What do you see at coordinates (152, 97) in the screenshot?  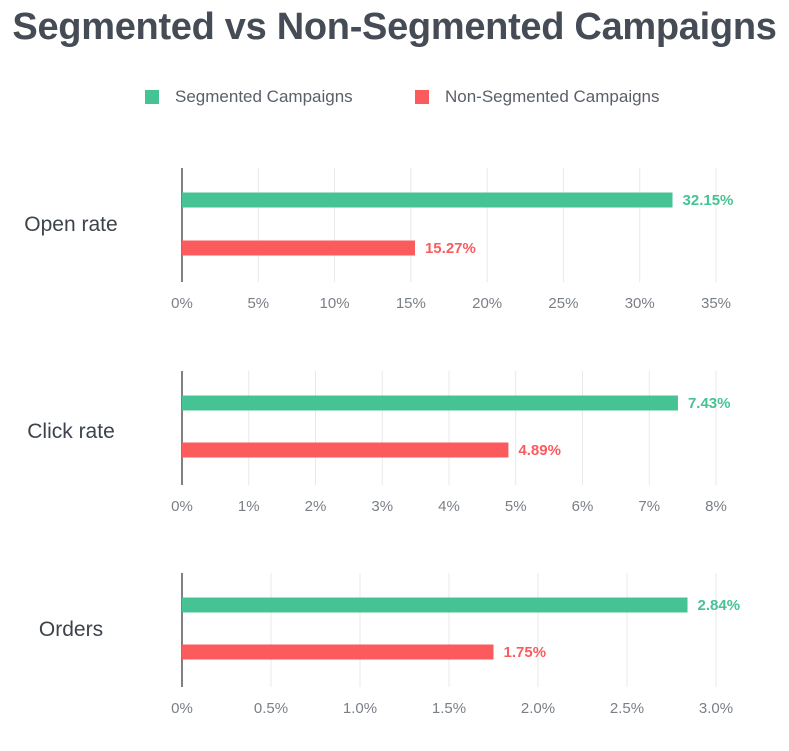 I see `legend-swatch-segmented` at bounding box center [152, 97].